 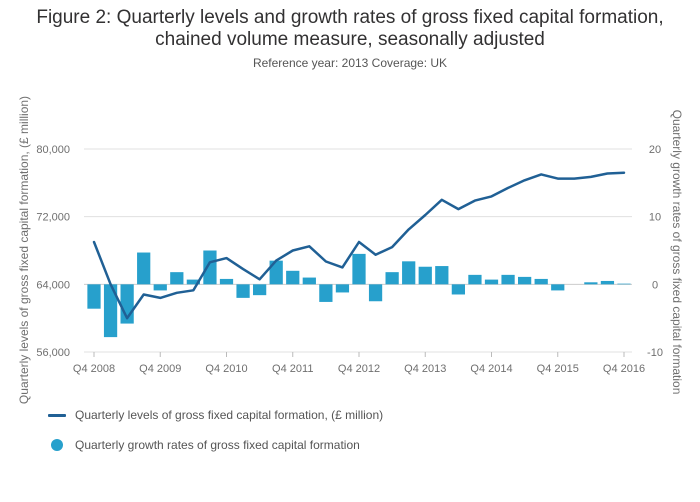 What do you see at coordinates (53, 285) in the screenshot?
I see `left-tick-label: 64,000` at bounding box center [53, 285].